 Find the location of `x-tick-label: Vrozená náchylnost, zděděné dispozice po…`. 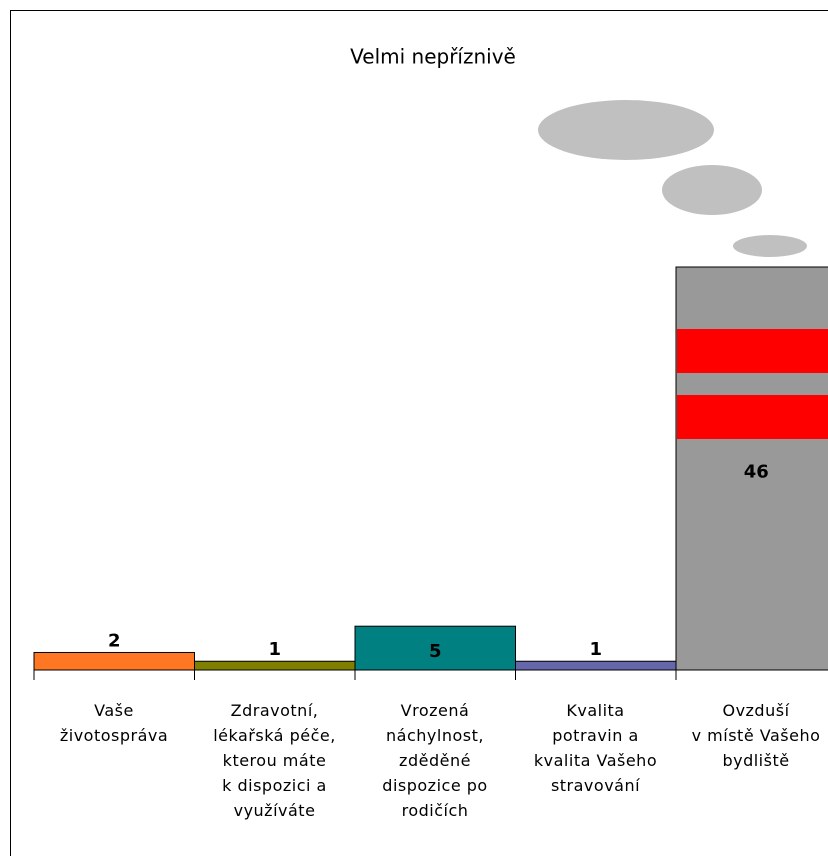

x-tick-label: Vrozená náchylnost, zděděné dispozice po… is located at coordinates (435, 760).